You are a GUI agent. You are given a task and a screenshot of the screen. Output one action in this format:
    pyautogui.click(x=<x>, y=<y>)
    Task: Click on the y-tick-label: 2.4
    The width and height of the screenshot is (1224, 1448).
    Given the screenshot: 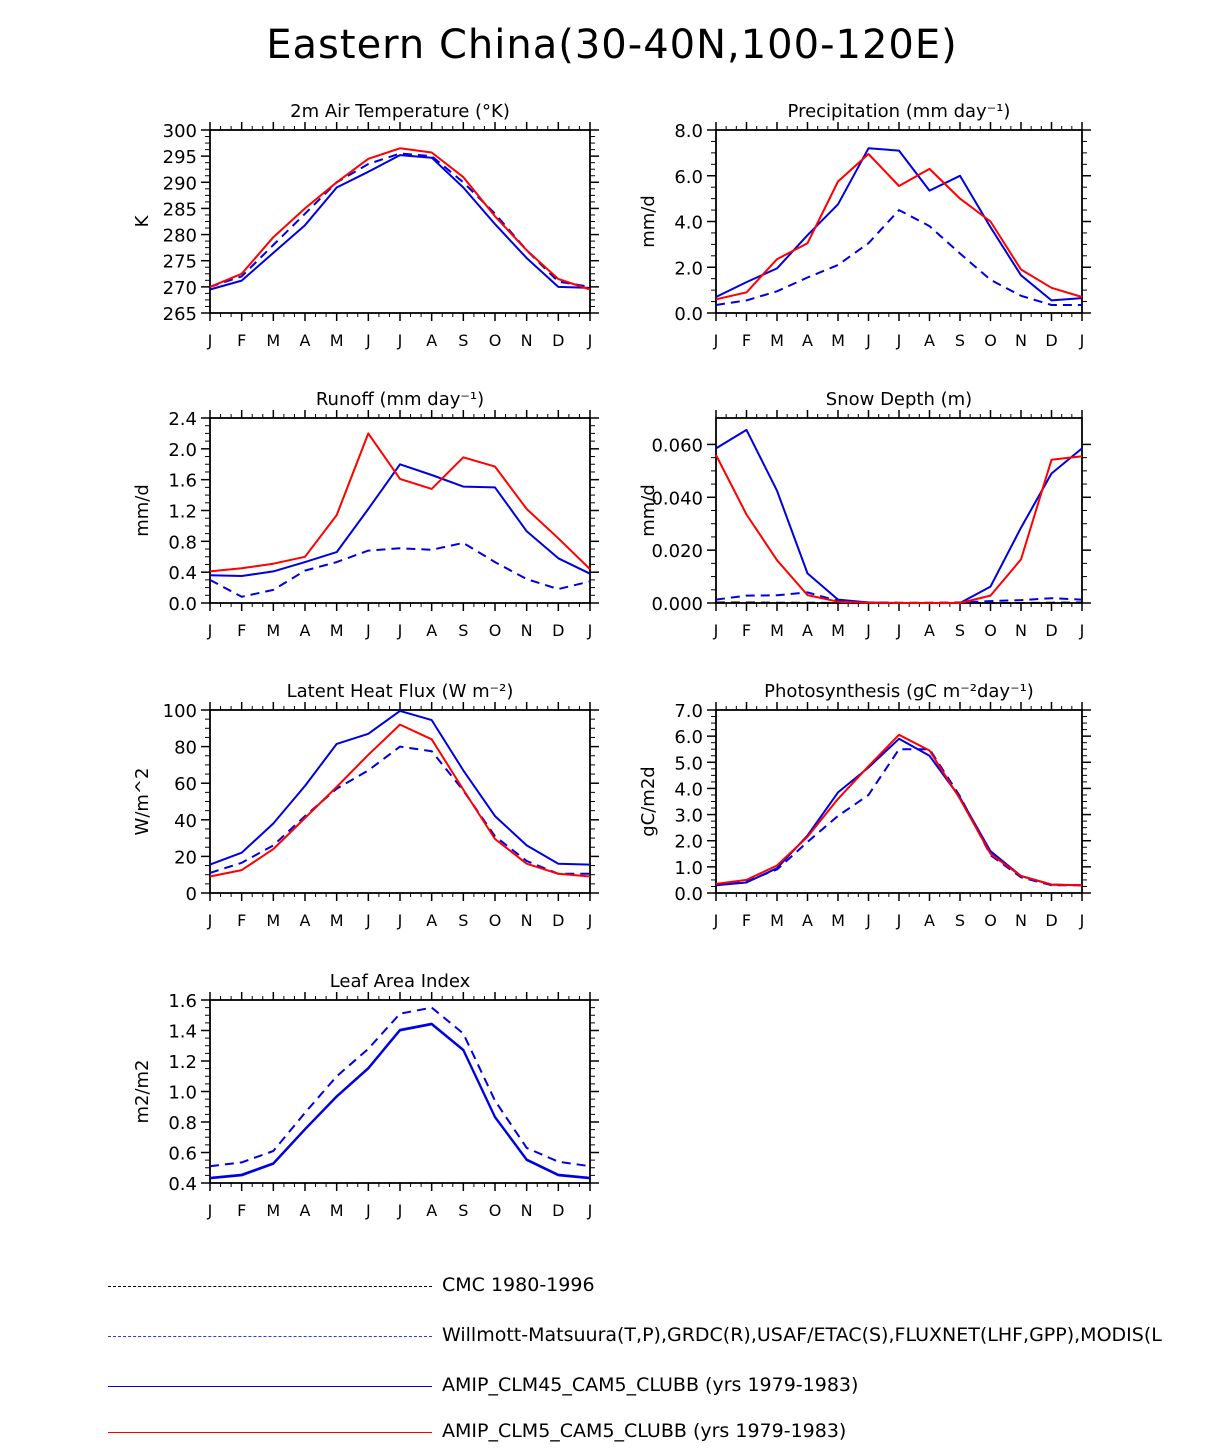 What is the action you would take?
    pyautogui.click(x=182, y=419)
    